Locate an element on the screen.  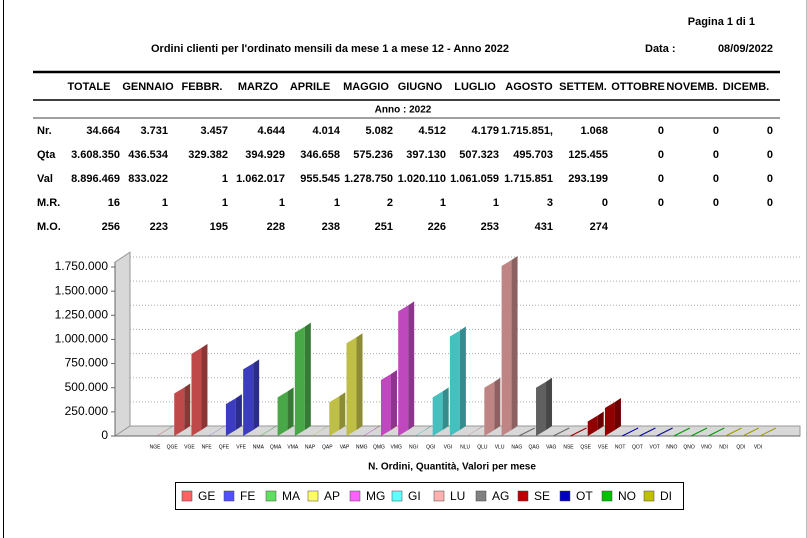
back-wall is located at coordinates (122, 344).